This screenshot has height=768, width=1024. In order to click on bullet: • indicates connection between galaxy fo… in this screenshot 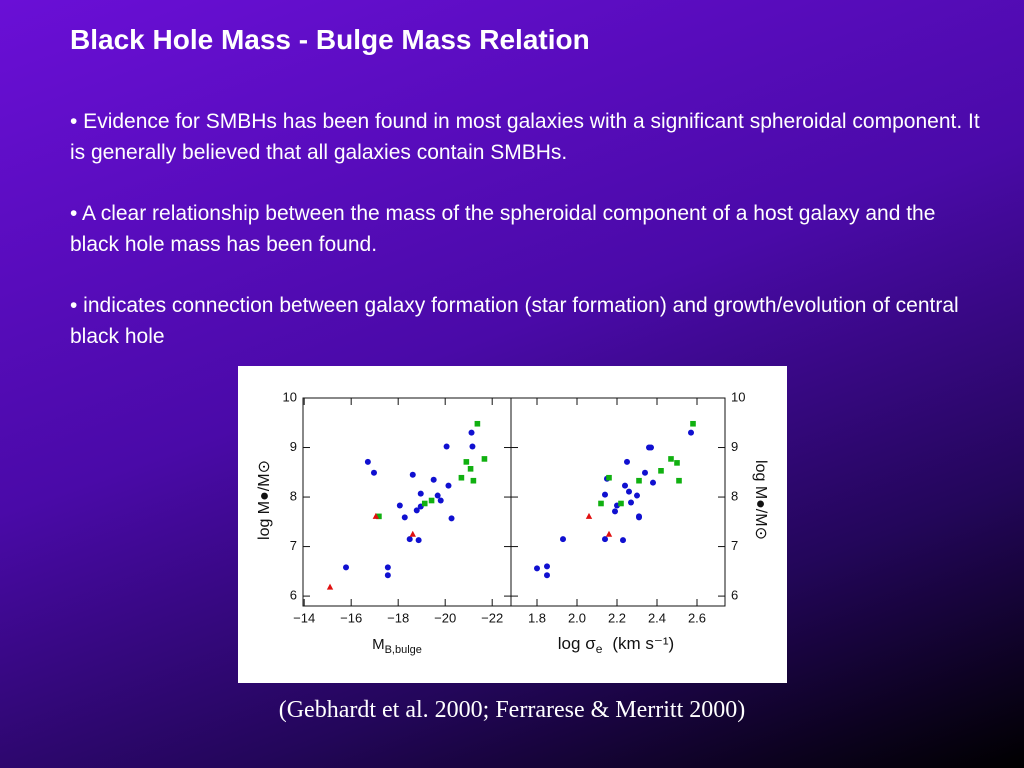, I will do `click(514, 321)`.